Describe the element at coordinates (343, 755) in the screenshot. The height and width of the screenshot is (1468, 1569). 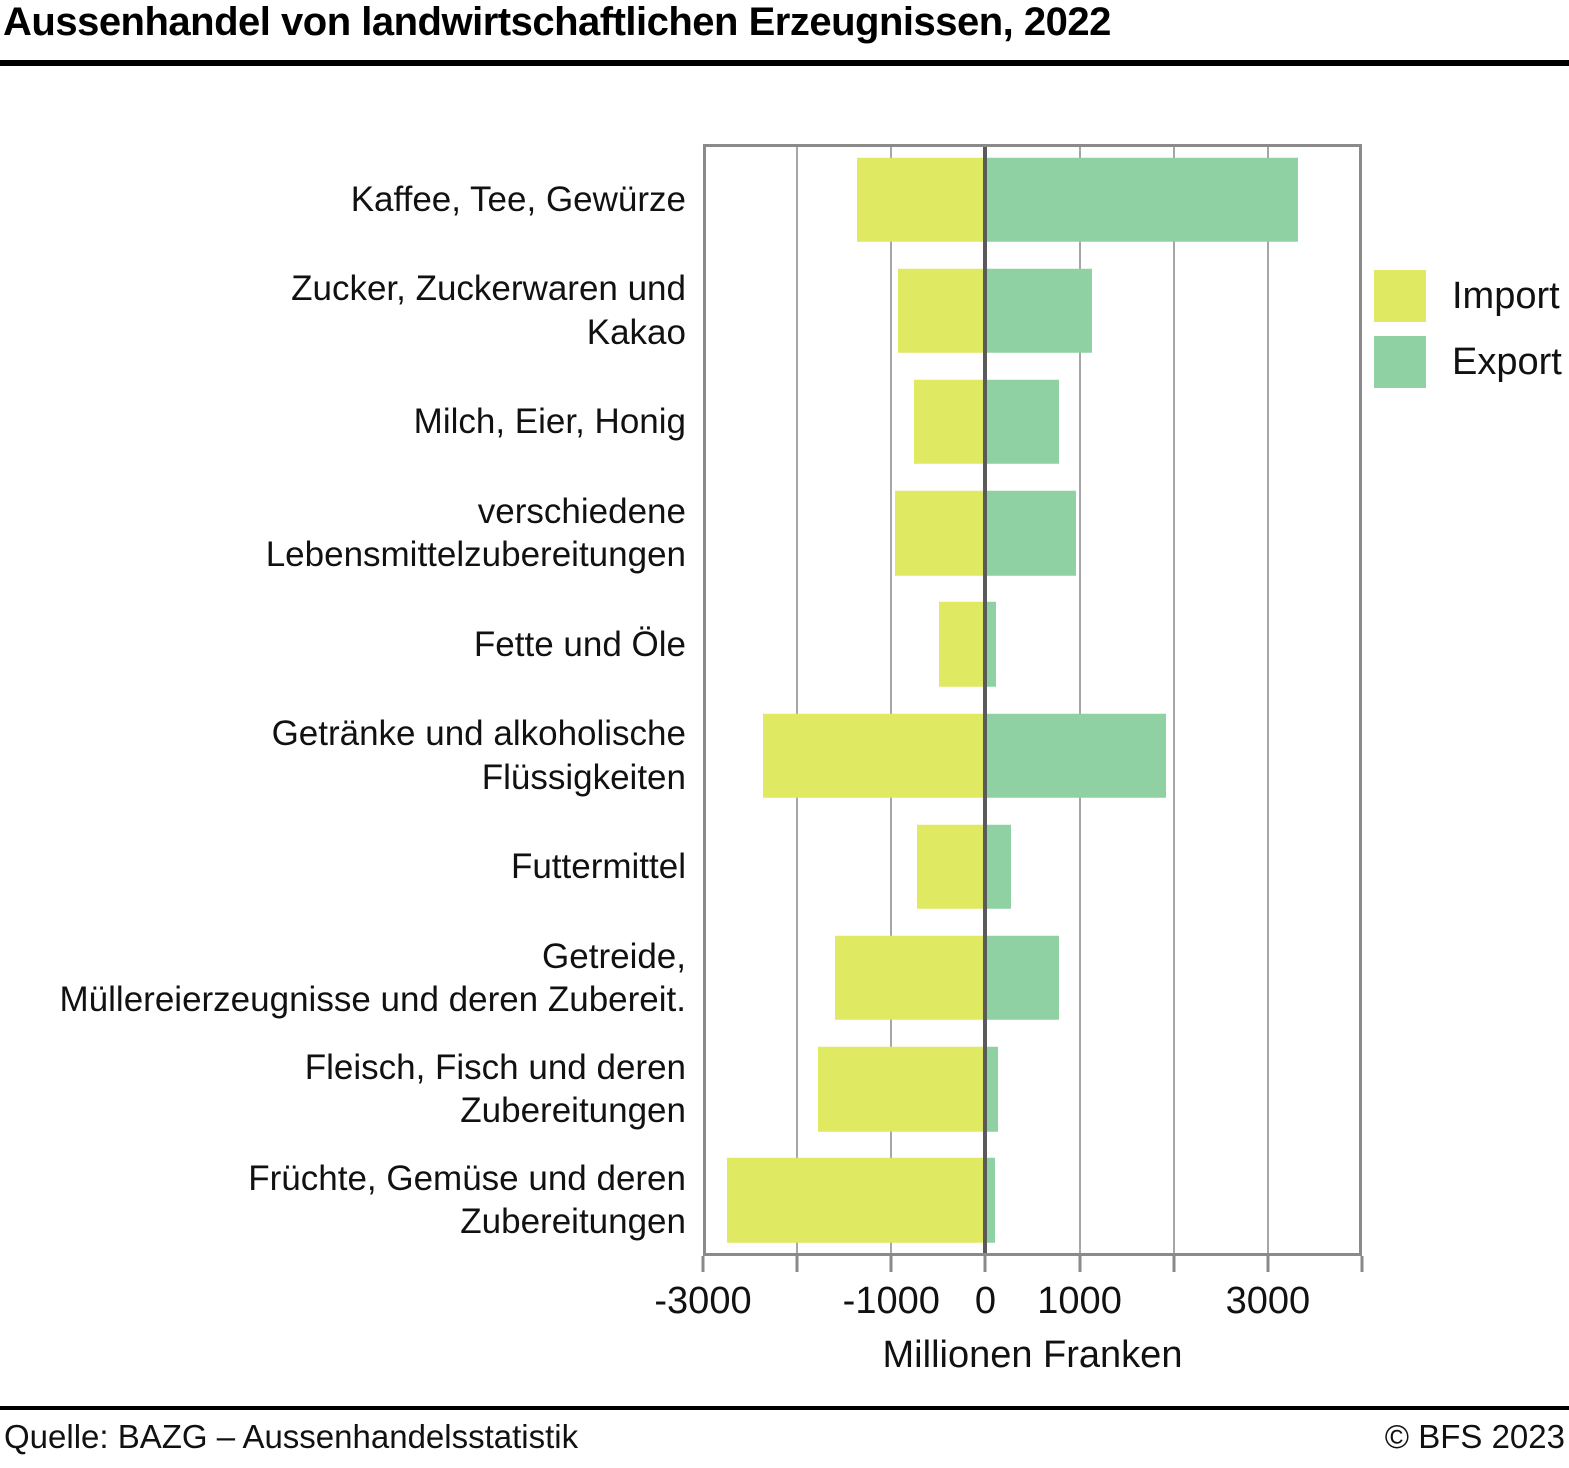
I see `category-label: Getränke und alkoholische Flüssigkeiten` at that location.